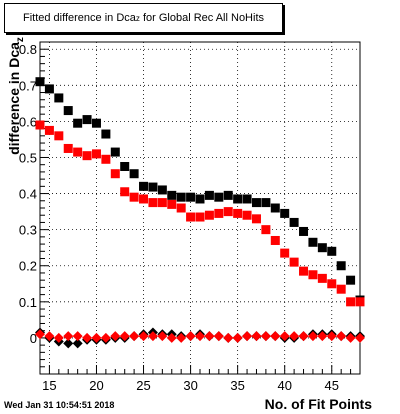  I want to click on y-tick-label: 0.2, so click(28, 266).